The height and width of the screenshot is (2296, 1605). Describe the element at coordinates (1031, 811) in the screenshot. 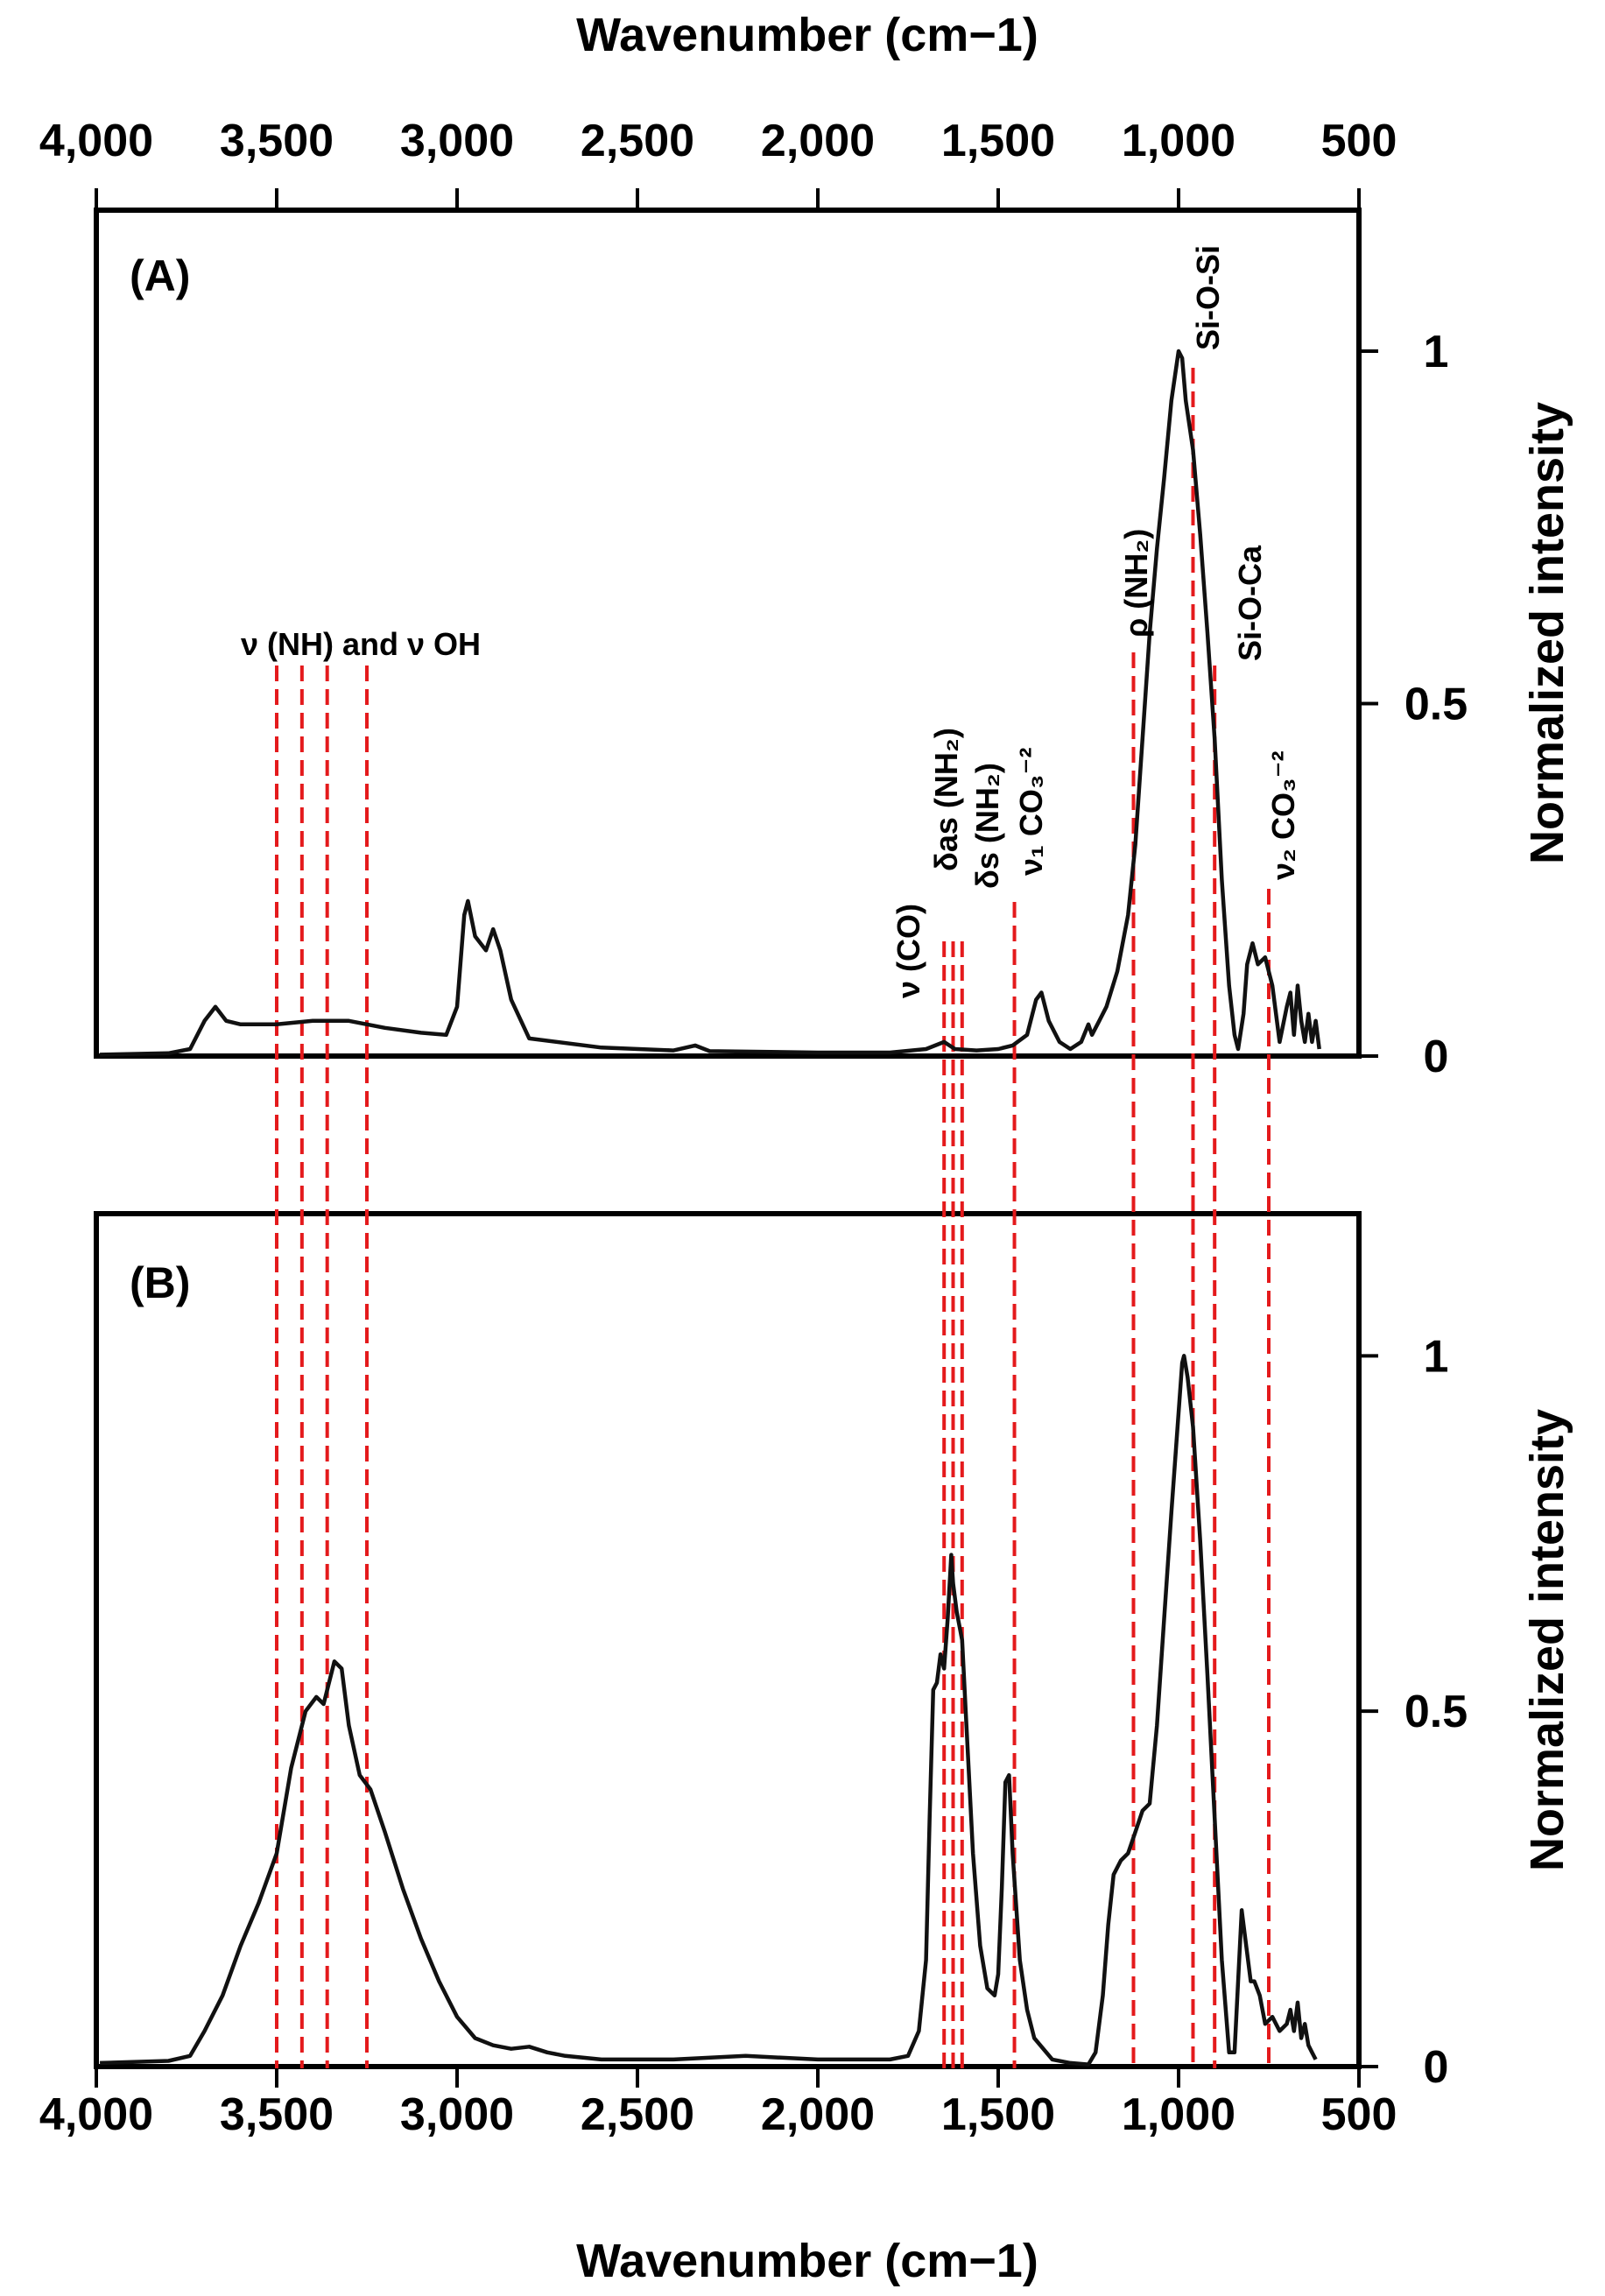

I see `annot-nu1-co3: ν₁ CO₃⁻²` at that location.